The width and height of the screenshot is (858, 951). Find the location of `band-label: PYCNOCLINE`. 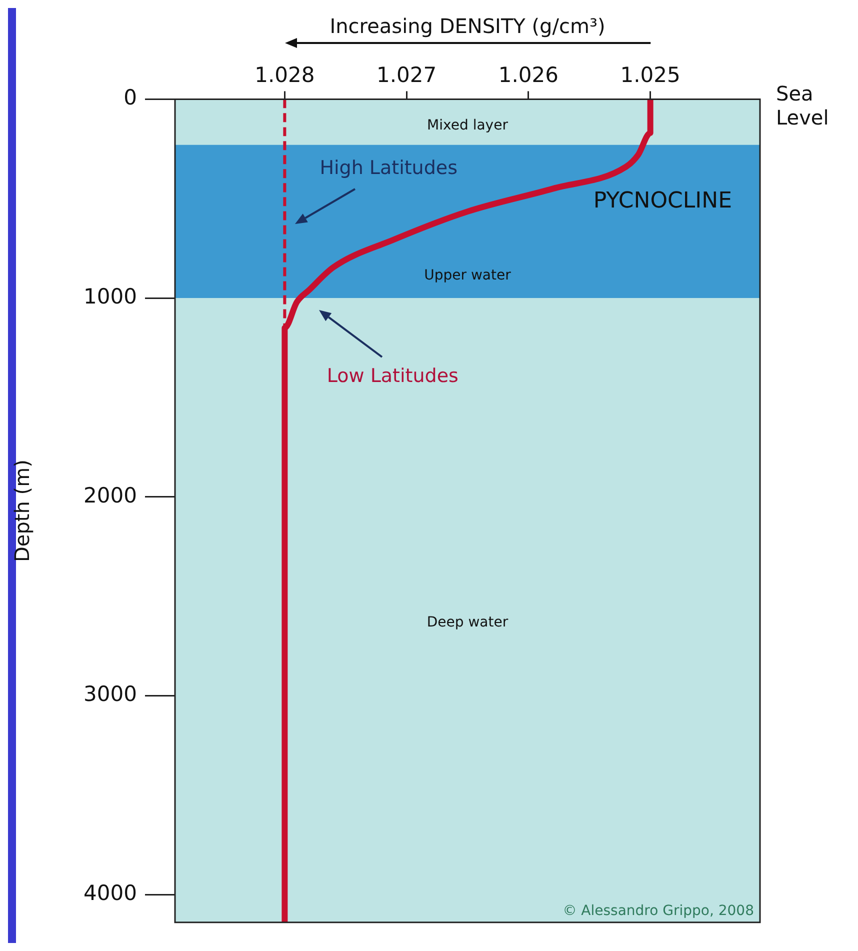

band-label: PYCNOCLINE is located at coordinates (662, 201).